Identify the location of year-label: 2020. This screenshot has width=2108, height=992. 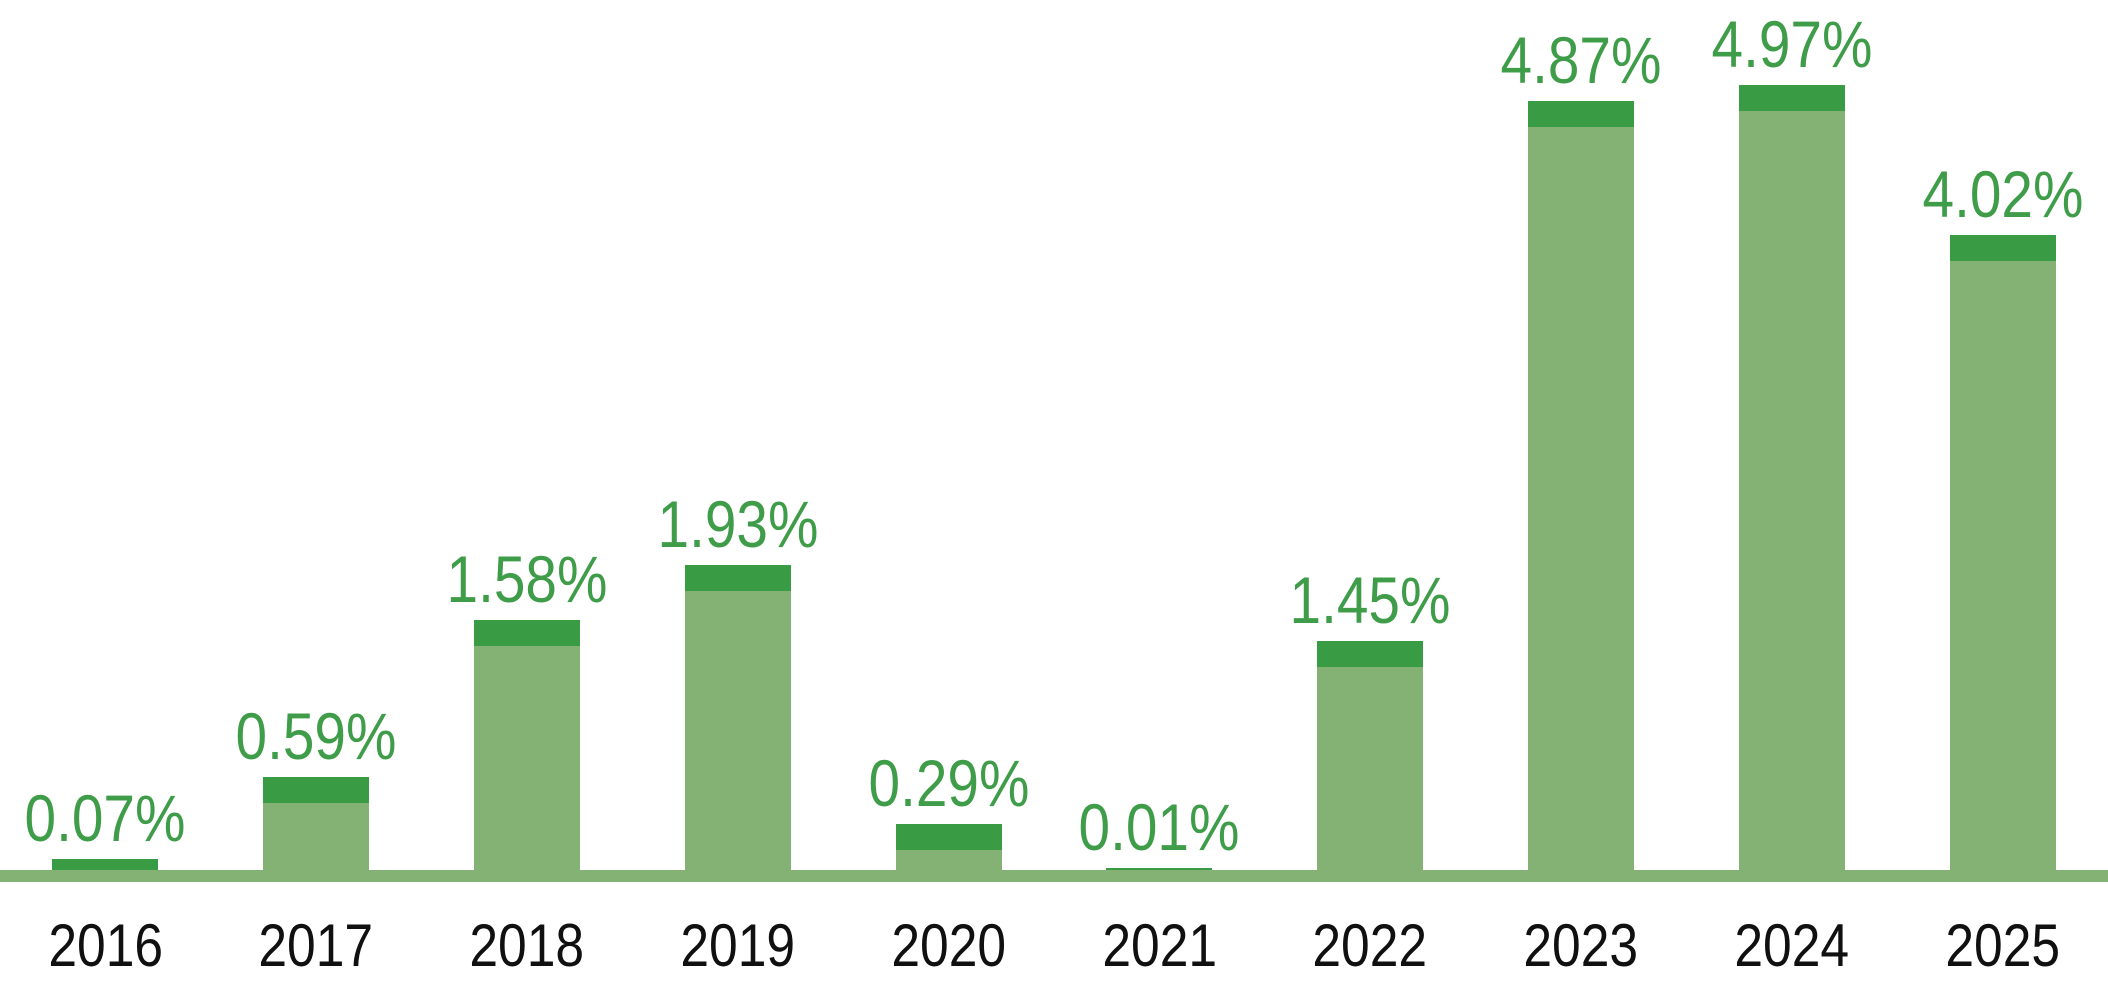
(948, 945).